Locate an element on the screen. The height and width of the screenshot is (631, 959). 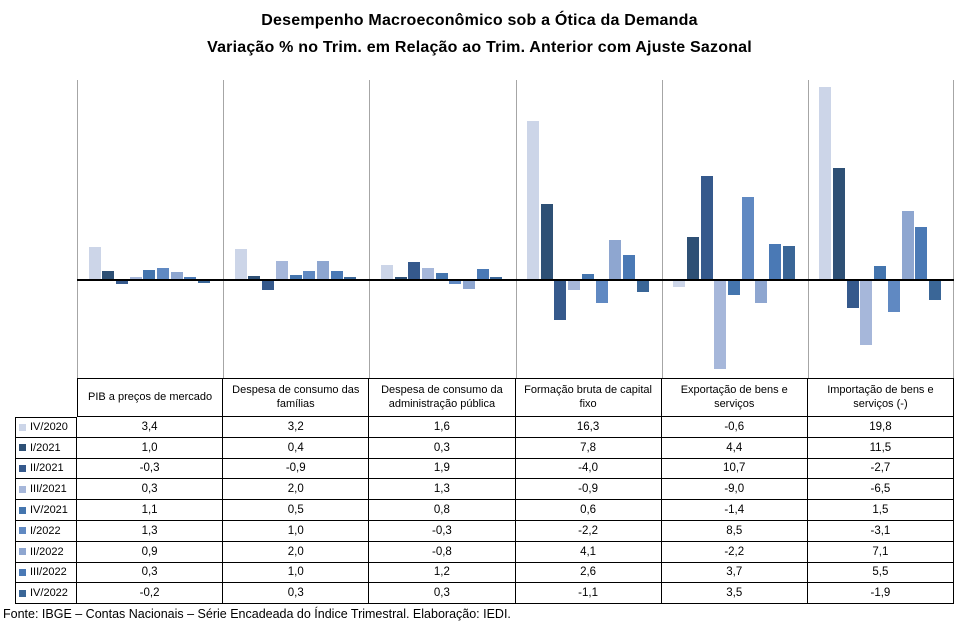
series-row-label: III/2021 is located at coordinates (46, 490).